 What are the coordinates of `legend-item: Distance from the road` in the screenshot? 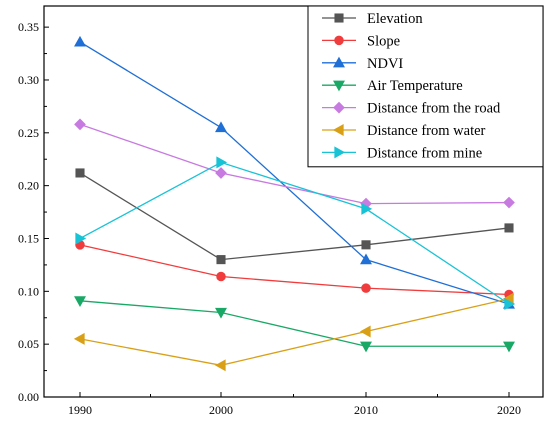 It's located at (411, 109).